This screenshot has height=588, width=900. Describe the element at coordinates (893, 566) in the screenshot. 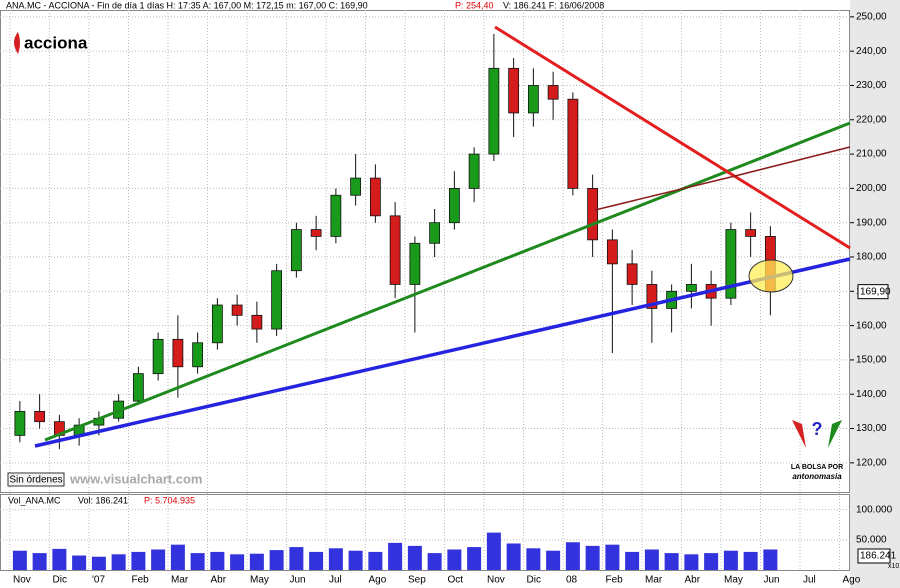

I see `volume-scale: x10` at that location.